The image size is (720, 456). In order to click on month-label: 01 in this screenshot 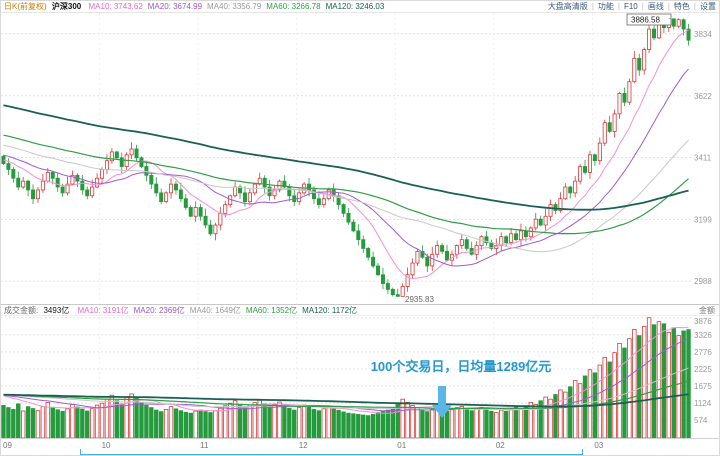, I will do `click(402, 445)`.